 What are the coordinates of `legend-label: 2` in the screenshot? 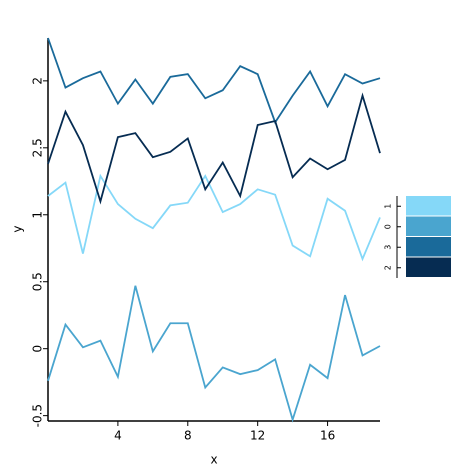 It's located at (388, 267).